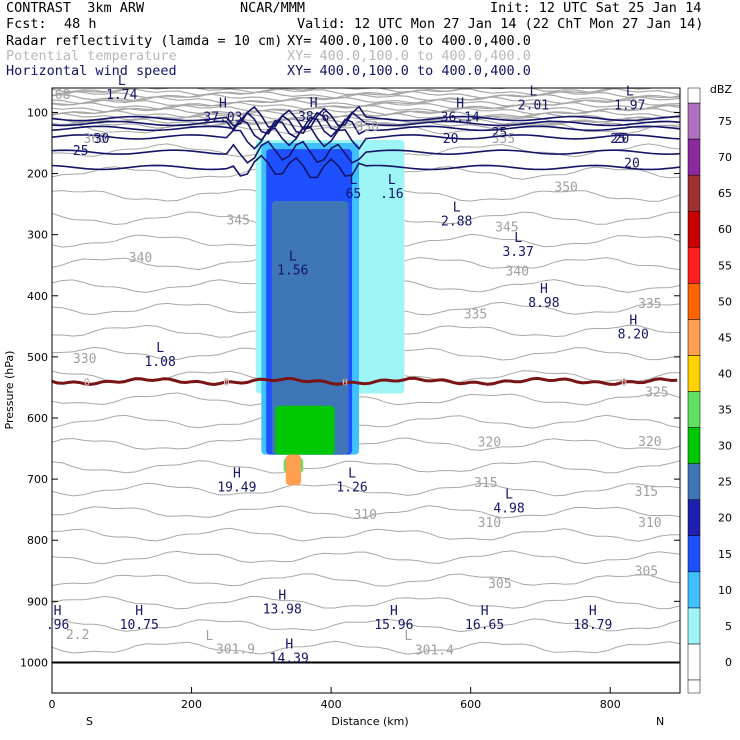 This screenshot has width=740, height=740. I want to click on wind-extremum-value: 65, so click(354, 194).